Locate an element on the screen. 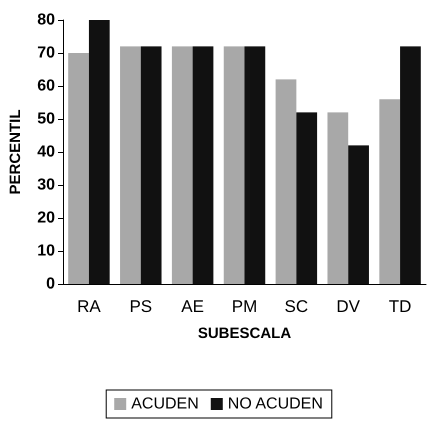 This screenshot has height=432, width=438. y-tick-label: 40 is located at coordinates (46, 152).